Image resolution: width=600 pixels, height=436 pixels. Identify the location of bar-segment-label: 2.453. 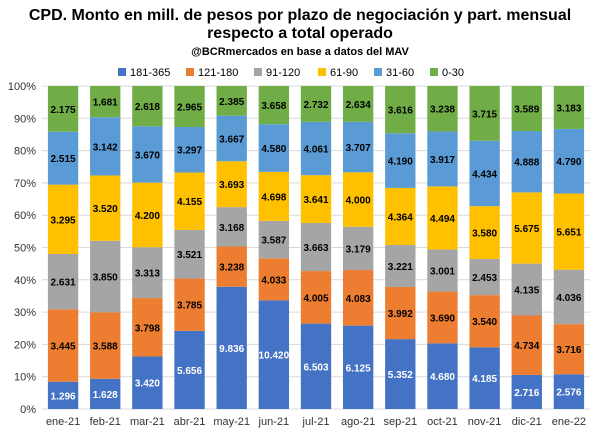
(484, 278).